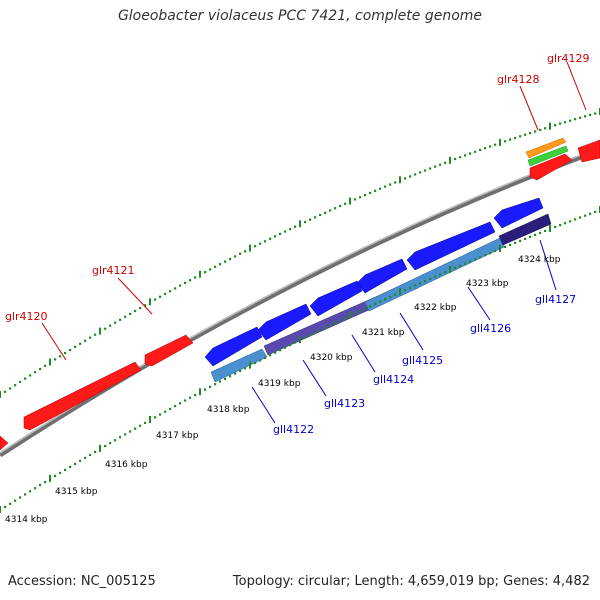  Describe the element at coordinates (588, 151) in the screenshot. I see `gene-glr4129` at that location.